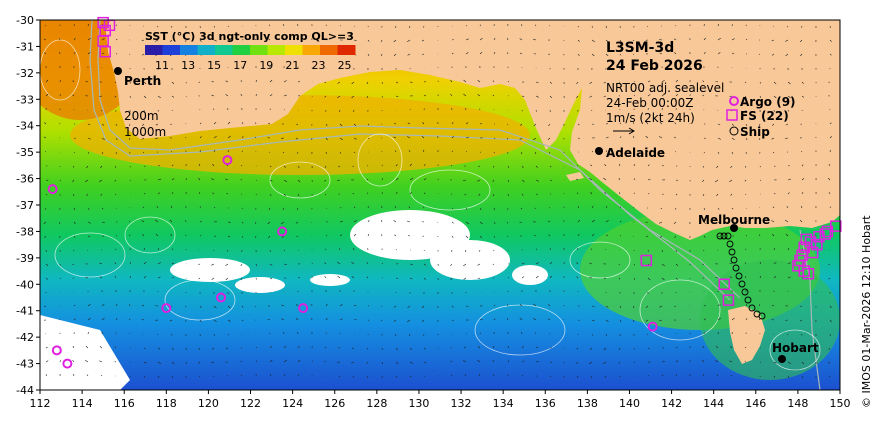  Describe the element at coordinates (166, 403) in the screenshot. I see `x-tick-label: 118` at that location.